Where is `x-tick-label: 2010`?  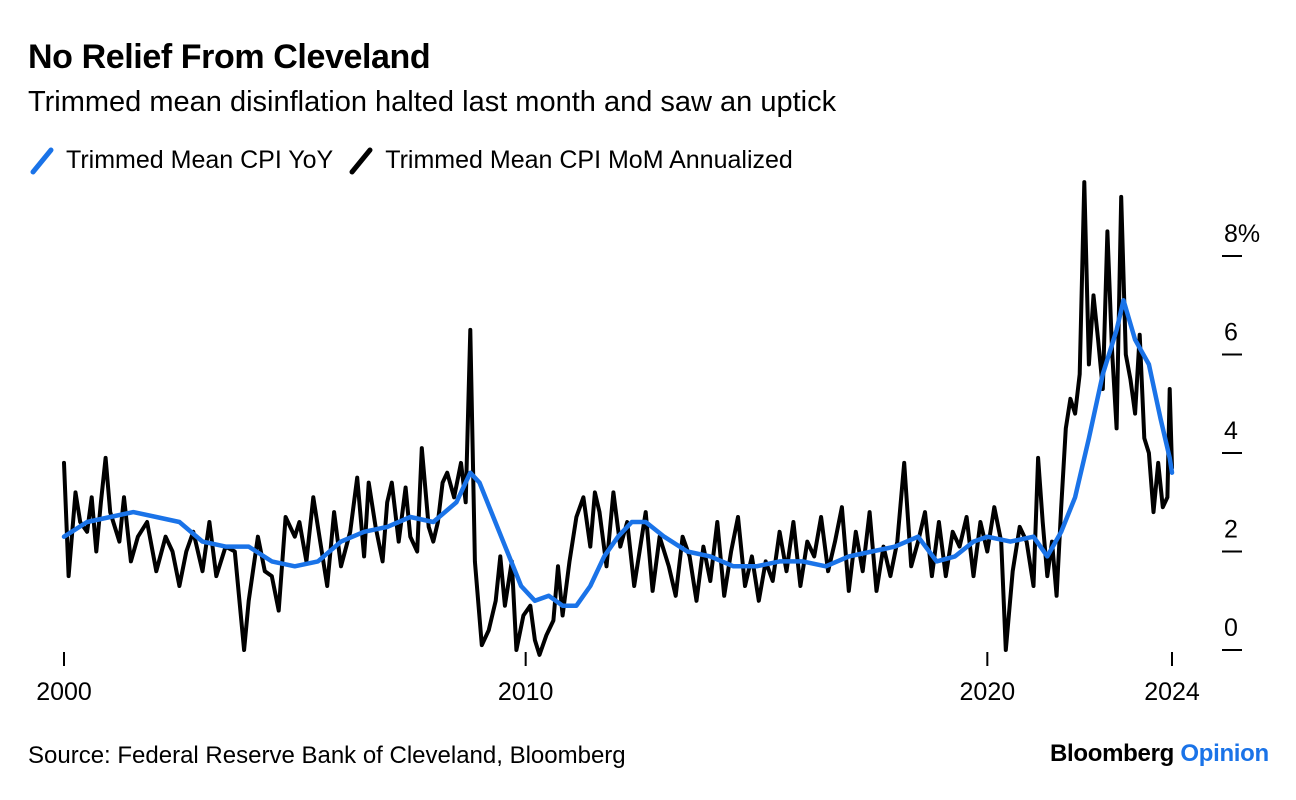 x-tick-label: 2010 is located at coordinates (526, 692).